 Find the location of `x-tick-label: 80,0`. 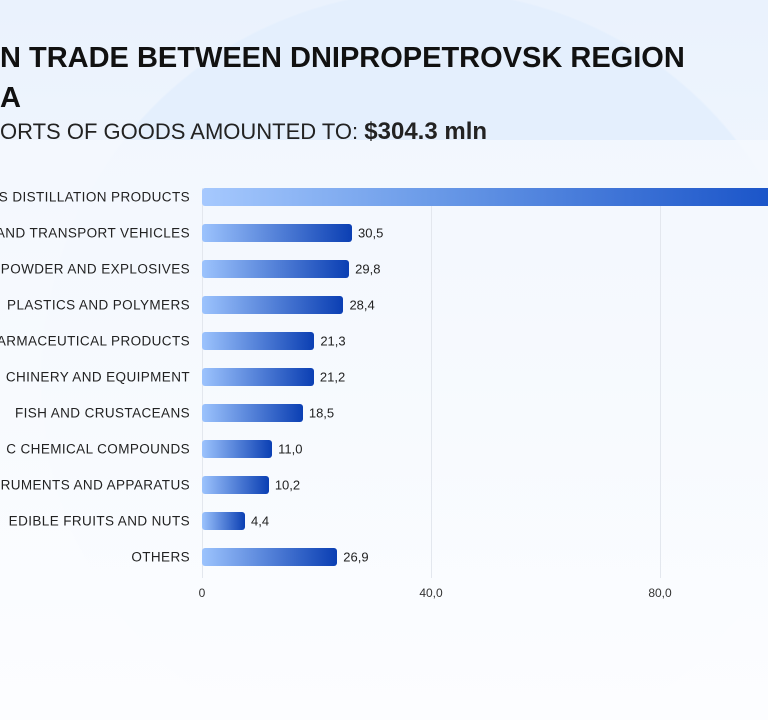

x-tick-label: 80,0 is located at coordinates (660, 593).